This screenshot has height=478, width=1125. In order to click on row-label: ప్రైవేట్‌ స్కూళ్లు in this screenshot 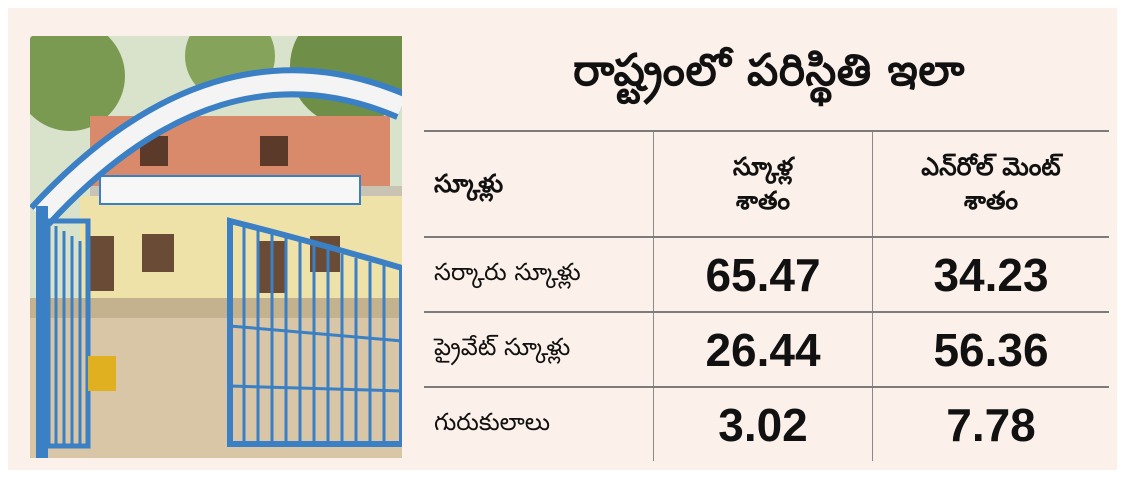, I will do `click(502, 346)`.